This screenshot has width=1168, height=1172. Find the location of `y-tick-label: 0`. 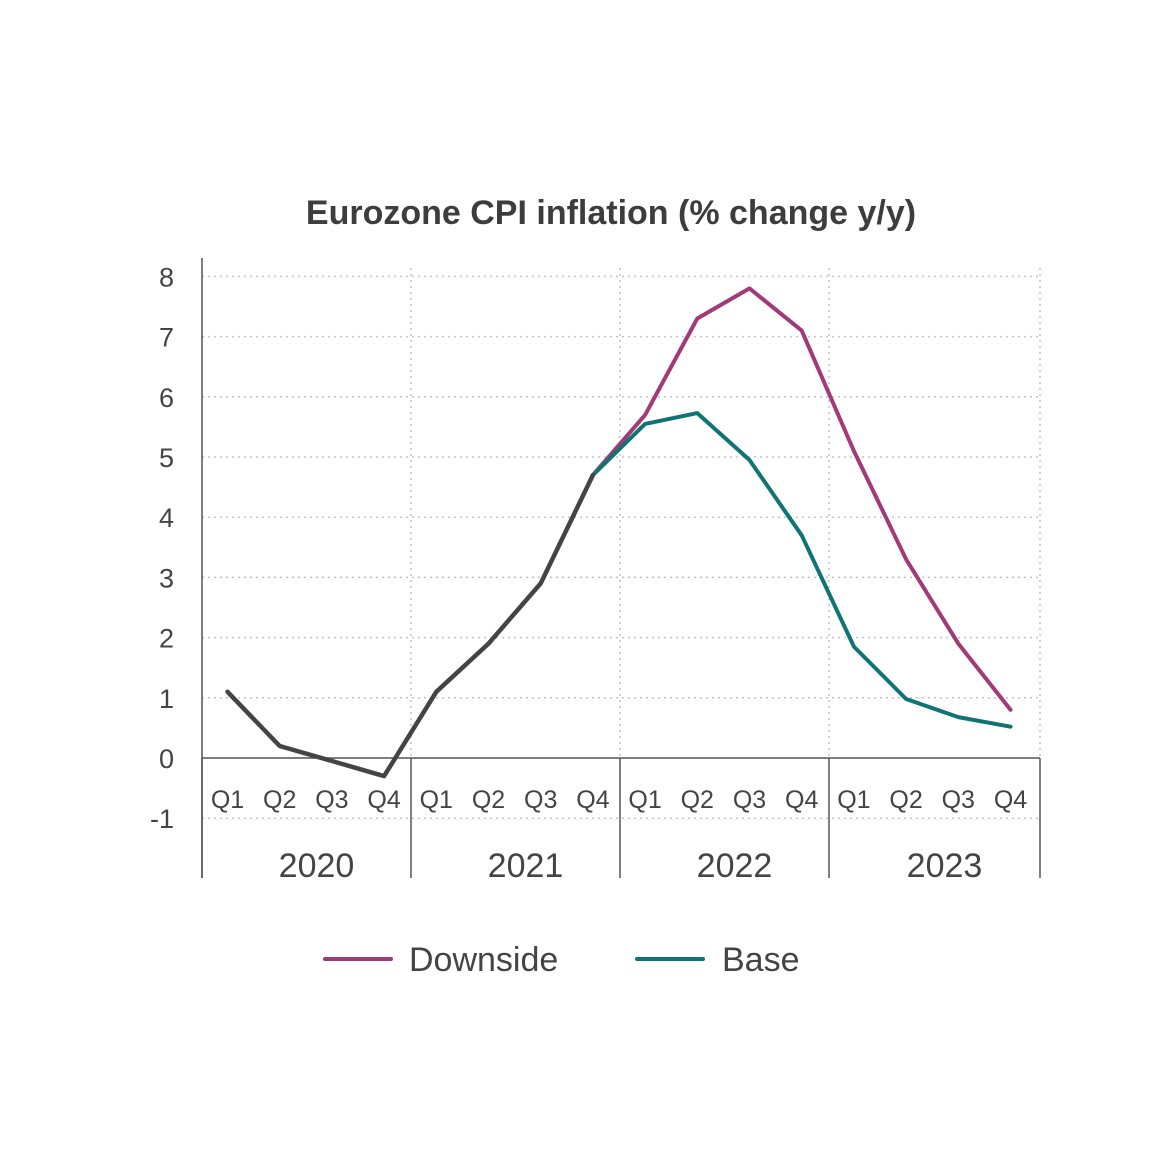

y-tick-label: 0 is located at coordinates (166, 759).